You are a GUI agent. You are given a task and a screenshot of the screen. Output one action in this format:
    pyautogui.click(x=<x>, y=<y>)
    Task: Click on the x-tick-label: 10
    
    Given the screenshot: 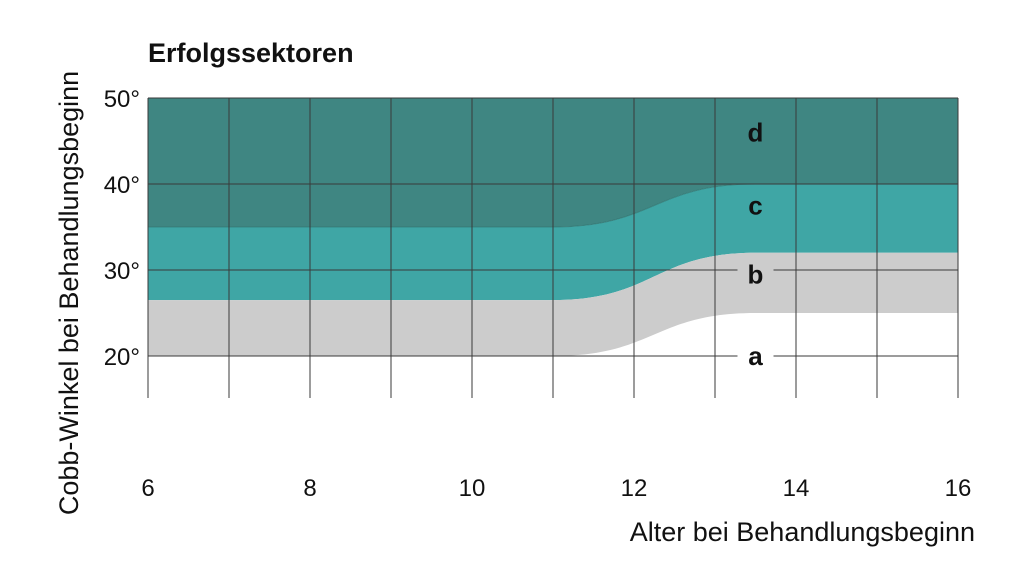 What is the action you would take?
    pyautogui.click(x=472, y=488)
    